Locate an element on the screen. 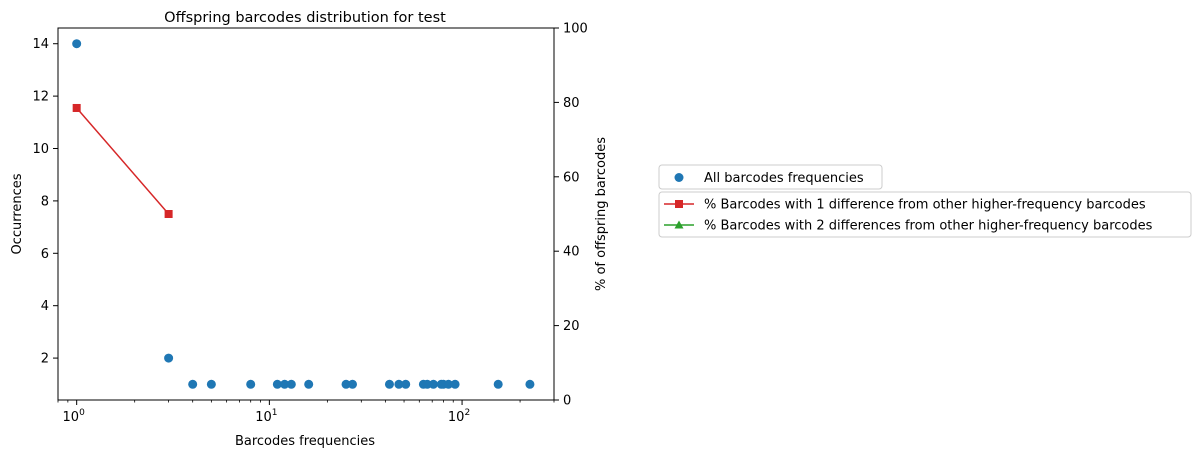 This screenshot has height=457, width=1198. y2-tick-label: 0 is located at coordinates (567, 401).